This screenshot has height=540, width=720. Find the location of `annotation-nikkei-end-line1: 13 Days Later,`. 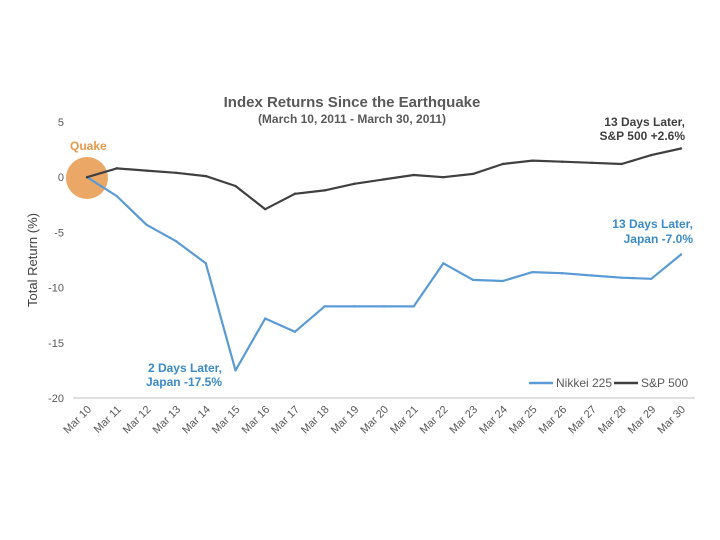

annotation-nikkei-end-line1: 13 Days Later, is located at coordinates (652, 224).